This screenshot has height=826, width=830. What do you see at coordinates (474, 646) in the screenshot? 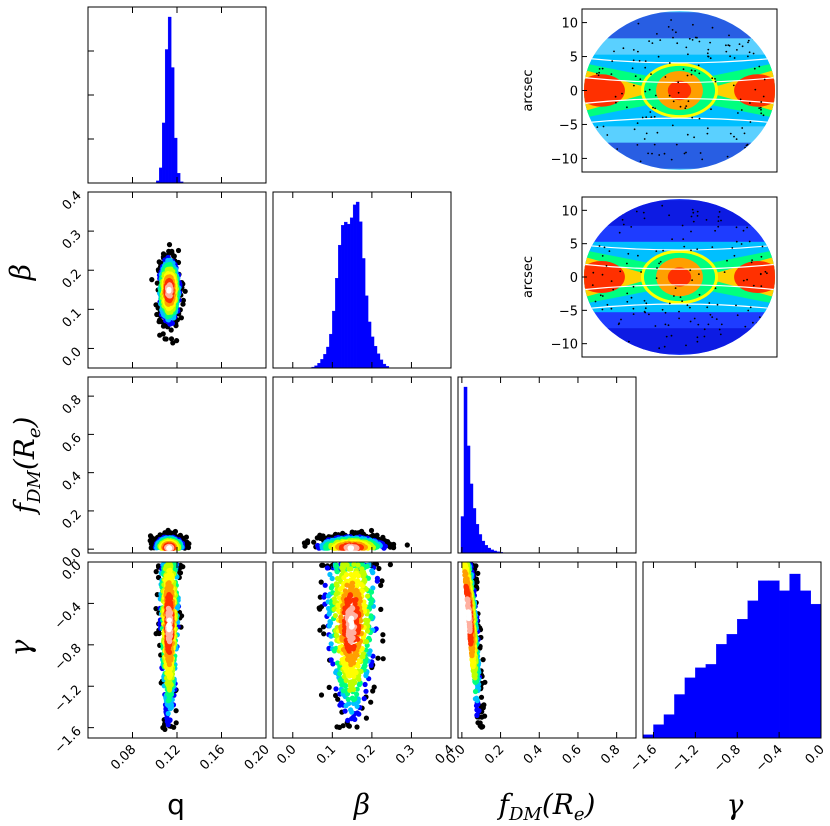
I see `scatter-fdm-gamma` at bounding box center [474, 646].